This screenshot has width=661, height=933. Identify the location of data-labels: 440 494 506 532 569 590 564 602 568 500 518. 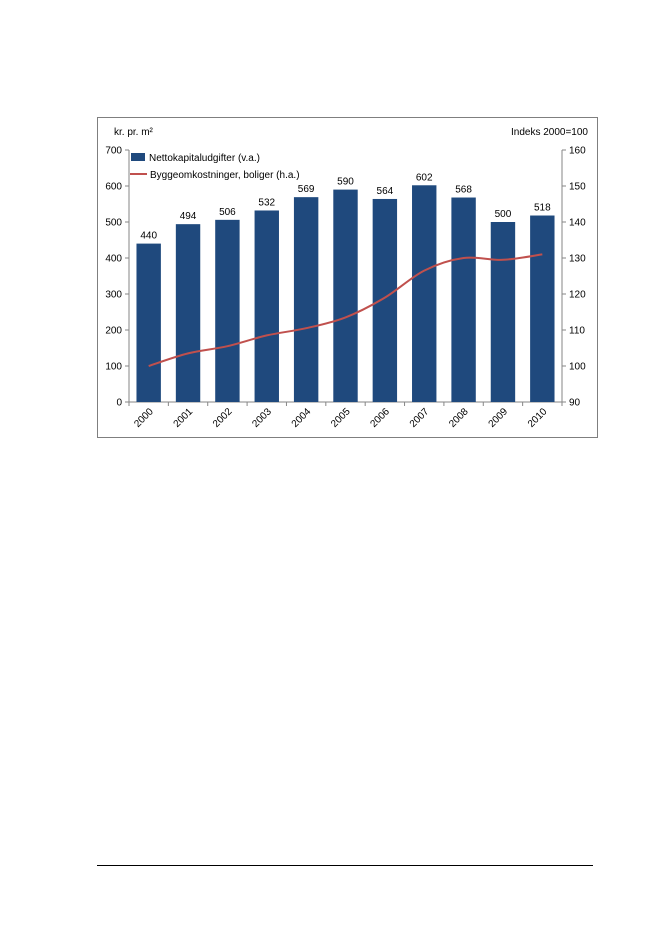
(345, 206).